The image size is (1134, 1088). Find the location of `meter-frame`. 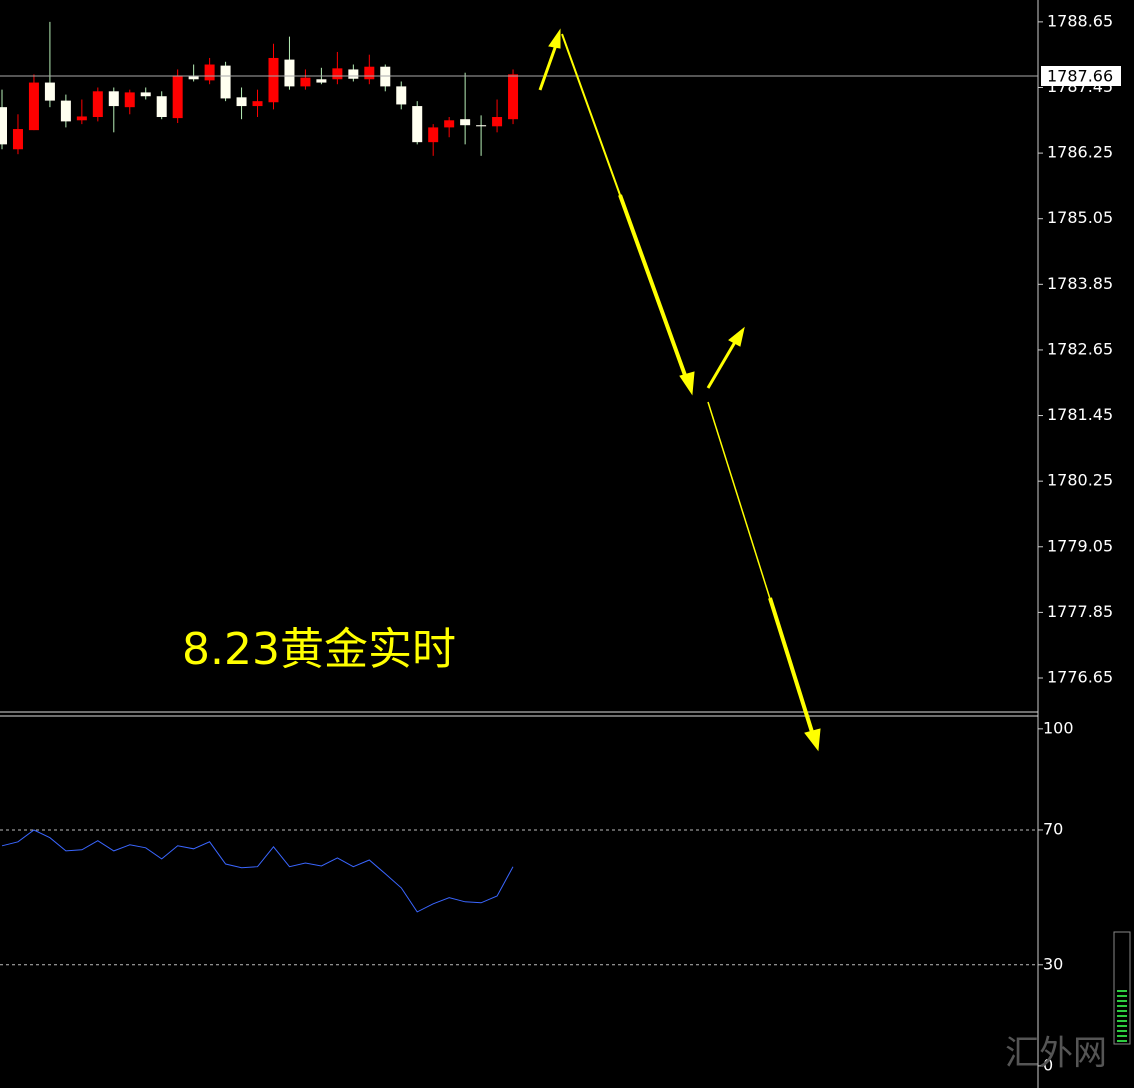

meter-frame is located at coordinates (1122, 988).